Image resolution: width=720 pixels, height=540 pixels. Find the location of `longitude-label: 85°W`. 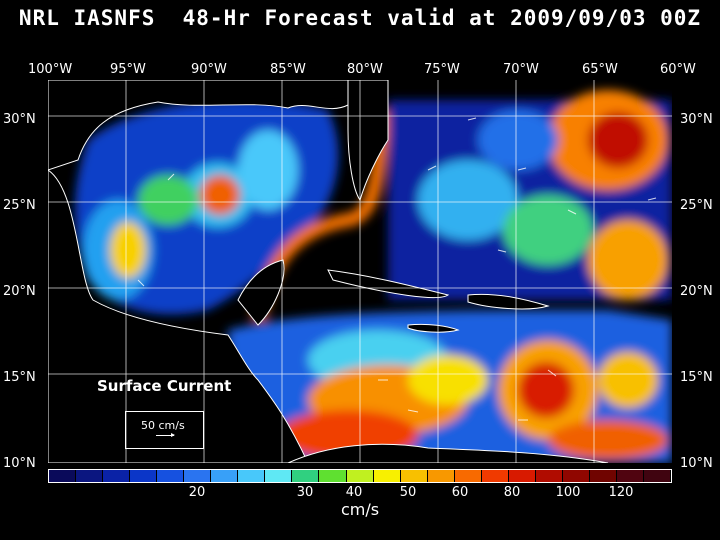

longitude-label: 85°W is located at coordinates (288, 69).